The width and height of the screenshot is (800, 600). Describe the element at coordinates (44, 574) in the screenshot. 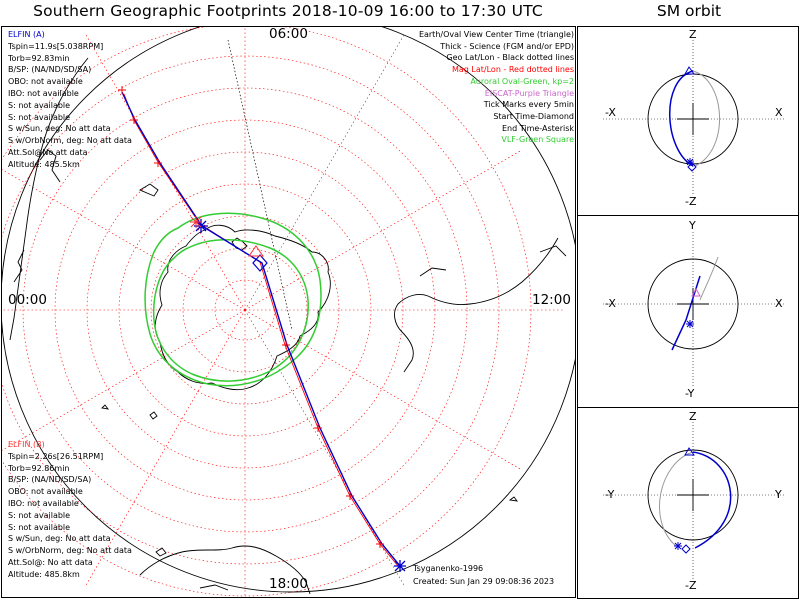

I see `elfin-b-line: Altitude: 485.8km` at that location.